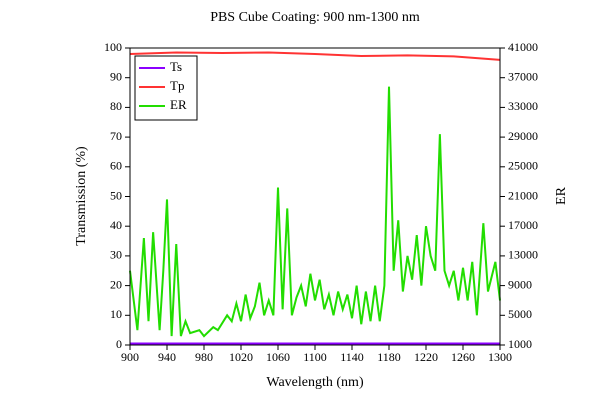  I want to click on x-tick-label: 1220, so click(426, 357).